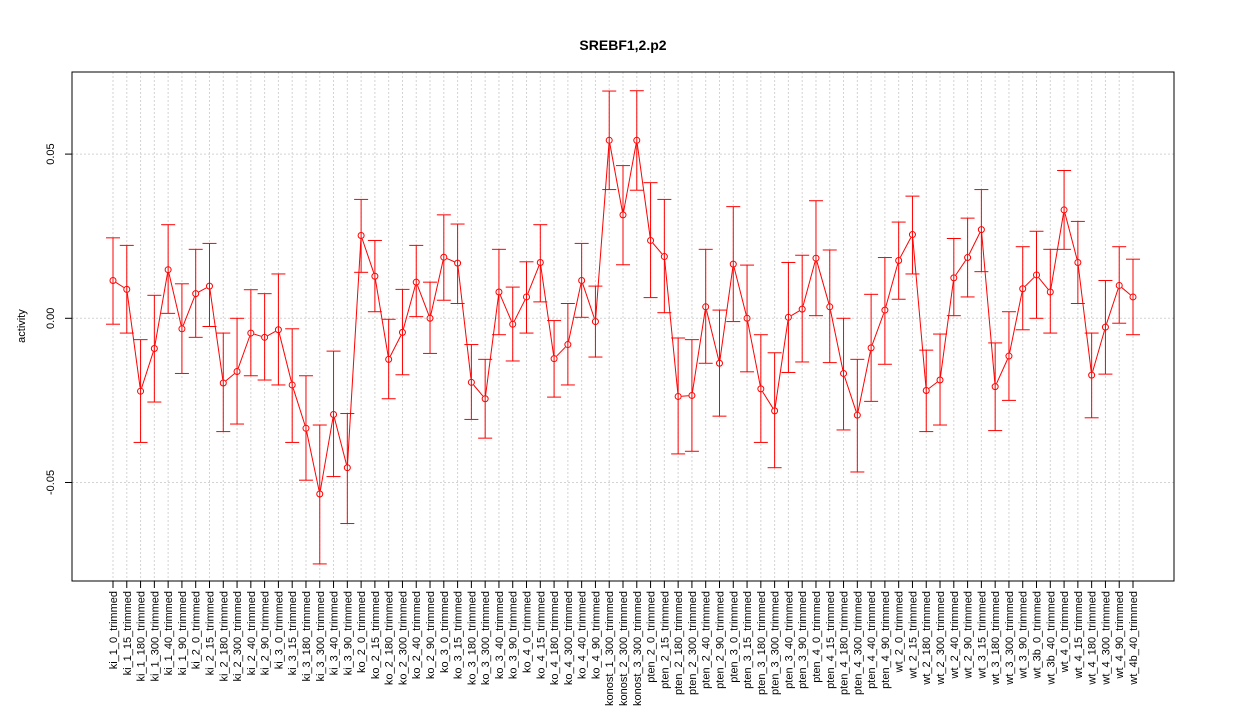 Image resolution: width=1245 pixels, height=720 pixels. I want to click on x-tick-label: pten_4_300_trimmed, so click(858, 643).